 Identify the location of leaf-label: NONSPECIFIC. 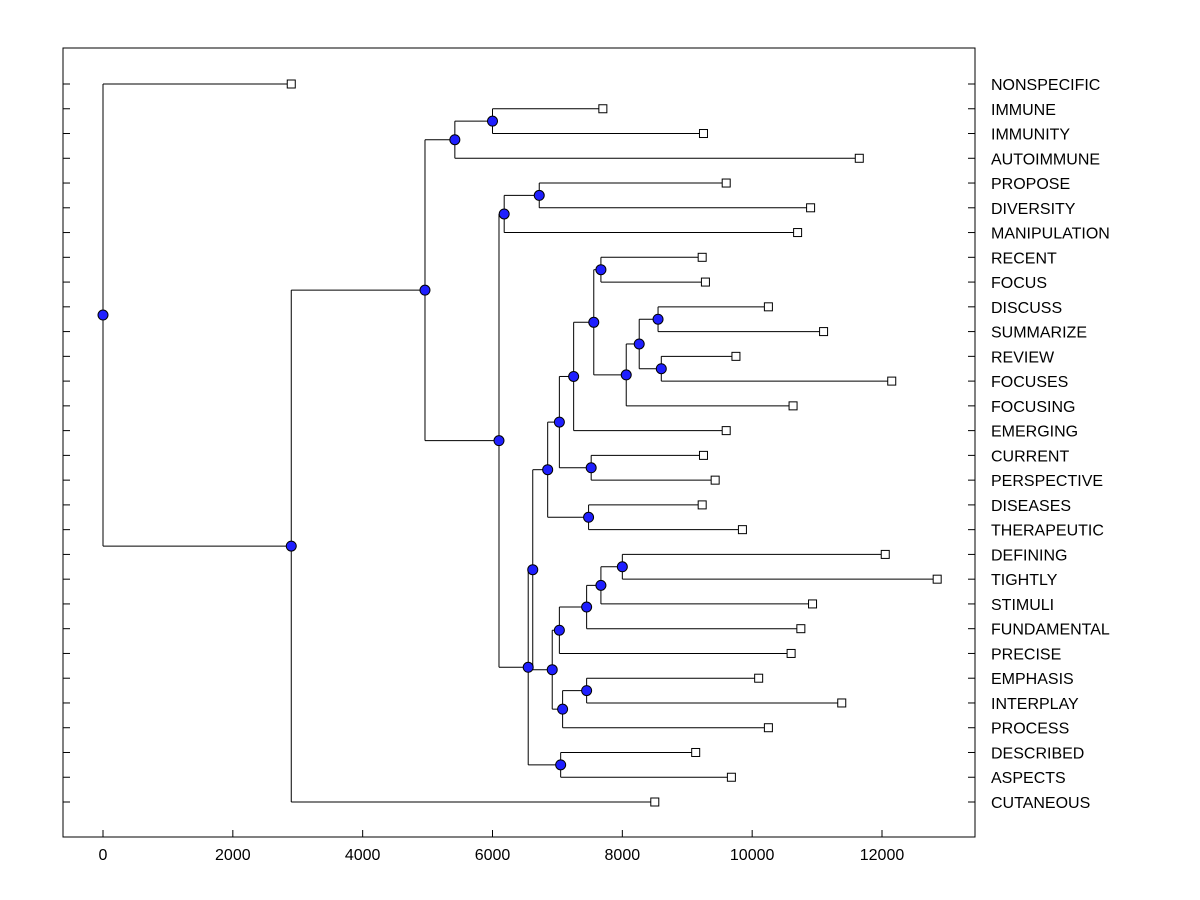
(1045, 85).